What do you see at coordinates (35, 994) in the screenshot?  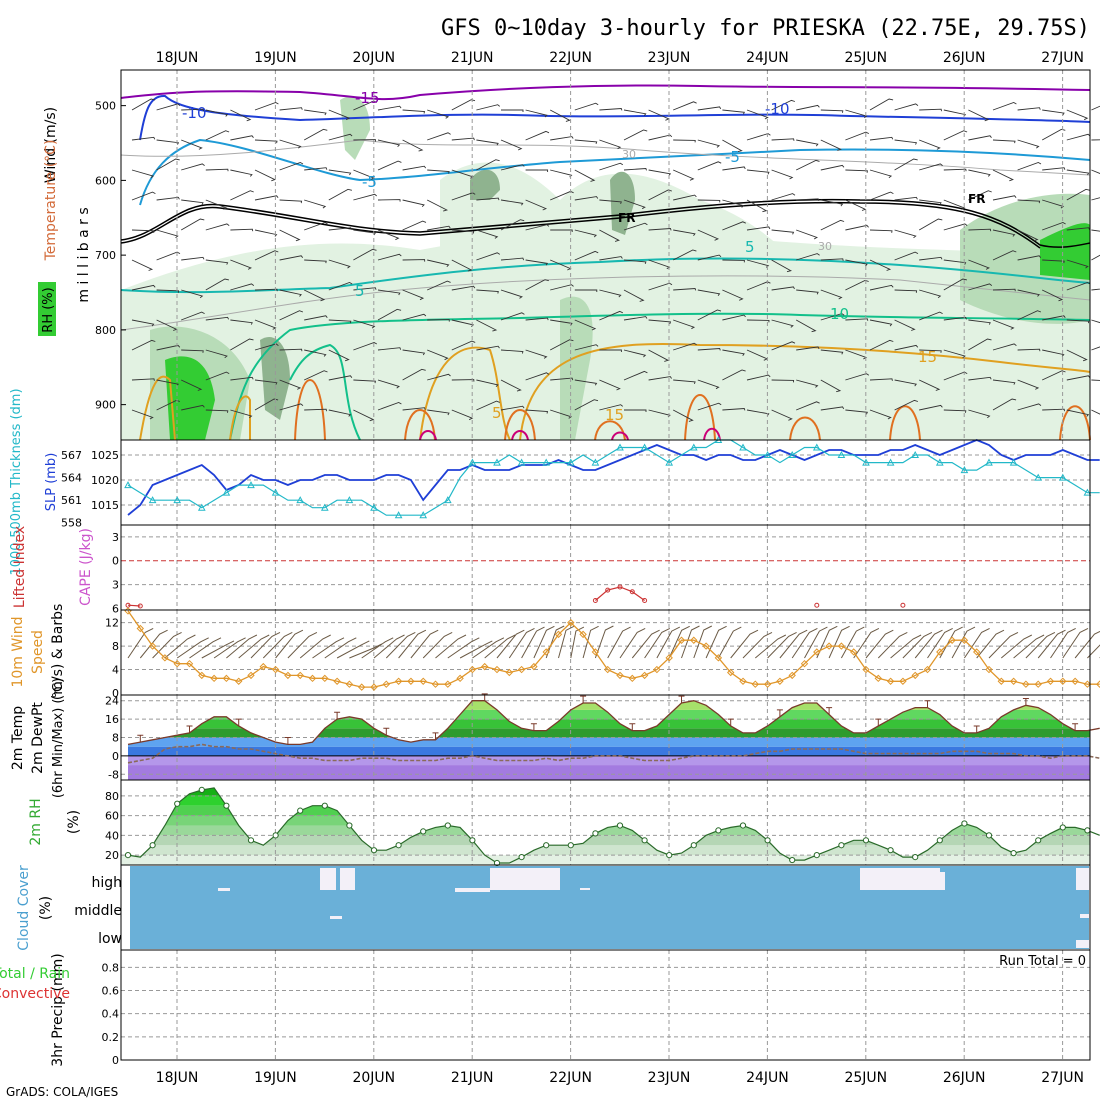 I see `precip-conv-label: Convective` at bounding box center [35, 994].